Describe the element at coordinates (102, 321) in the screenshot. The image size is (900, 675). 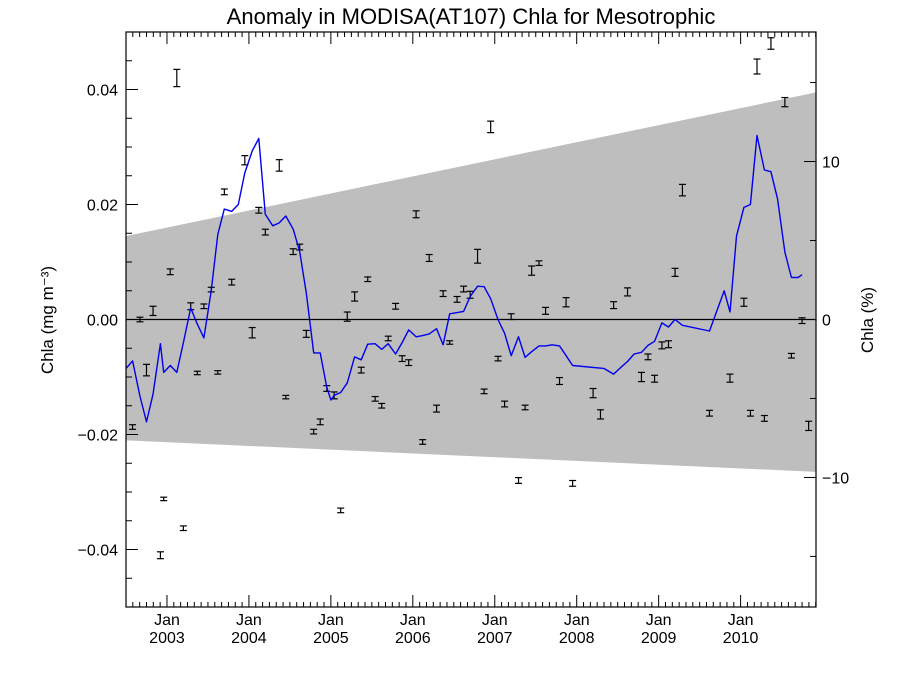
I see `y-left-tick-label: 0.00` at that location.